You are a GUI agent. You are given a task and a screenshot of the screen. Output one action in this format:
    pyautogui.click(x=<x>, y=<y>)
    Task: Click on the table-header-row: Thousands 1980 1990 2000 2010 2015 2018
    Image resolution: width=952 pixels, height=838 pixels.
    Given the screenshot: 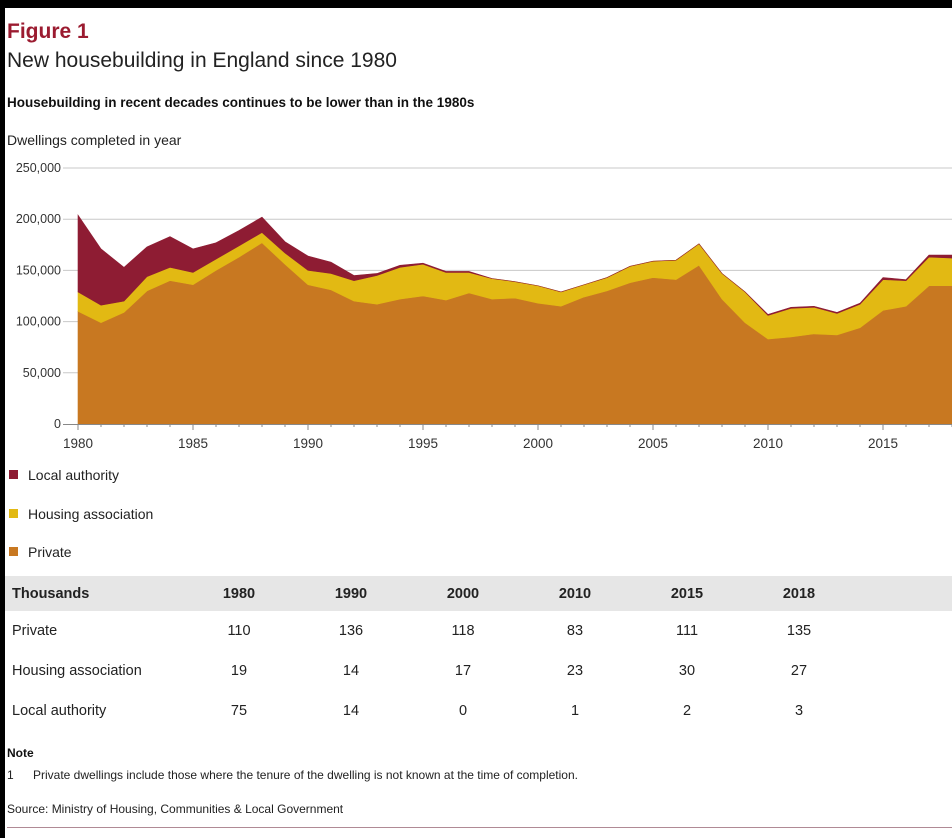 What is the action you would take?
    pyautogui.click(x=478, y=593)
    